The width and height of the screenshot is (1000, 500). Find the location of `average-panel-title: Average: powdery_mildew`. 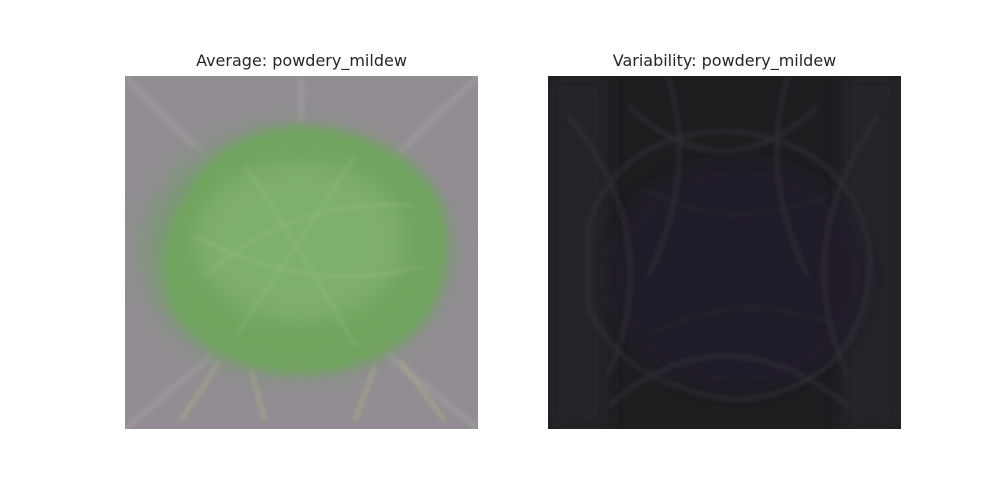

average-panel-title: Average: powdery_mildew is located at coordinates (301, 60).